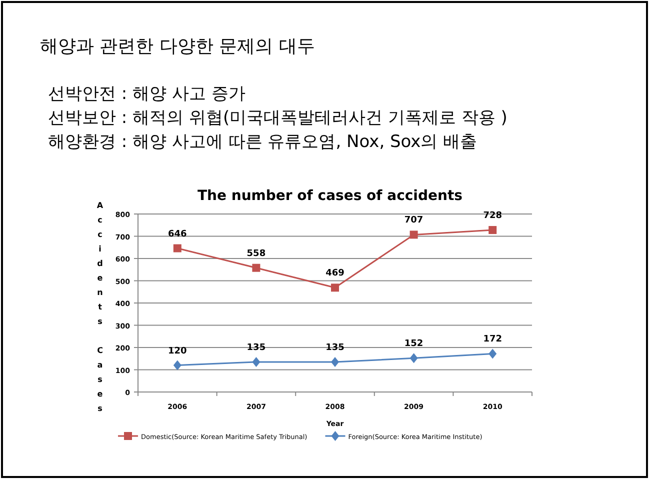  Describe the element at coordinates (177, 46) in the screenshot. I see `text: 해양과 관련한 다양한 문제의 대두` at that location.